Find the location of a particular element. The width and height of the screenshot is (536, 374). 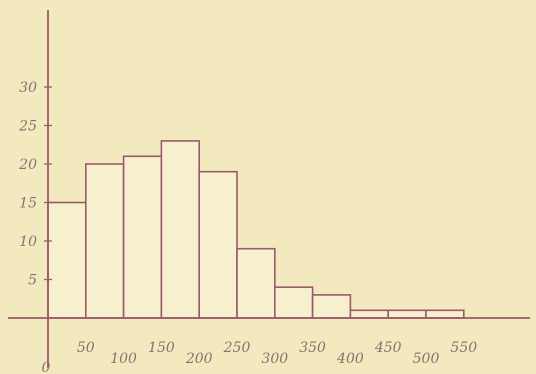

x-tick-label: 50 is located at coordinates (86, 348).